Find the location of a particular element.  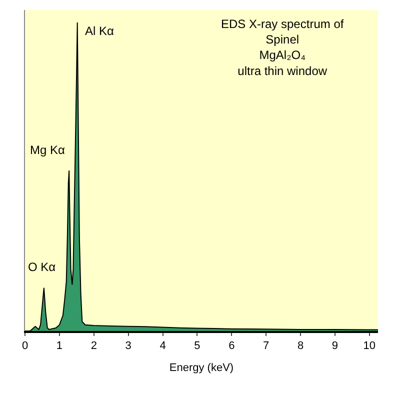

text: EDS X-ray spectrum of Spinel MgAl₂O₄ ultra thin window is located at coordinates (282, 47).